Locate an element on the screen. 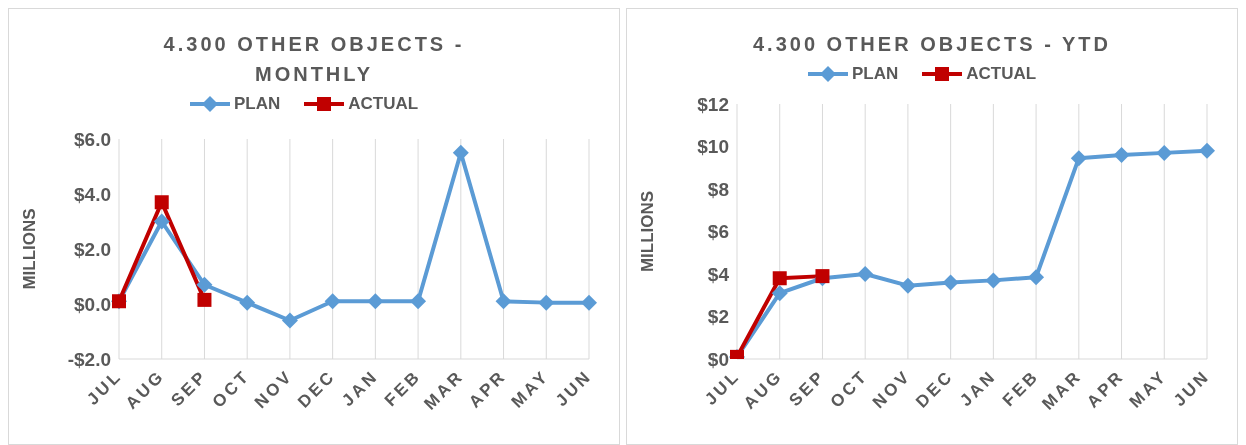  y-tick-label: $10 is located at coordinates (713, 147).